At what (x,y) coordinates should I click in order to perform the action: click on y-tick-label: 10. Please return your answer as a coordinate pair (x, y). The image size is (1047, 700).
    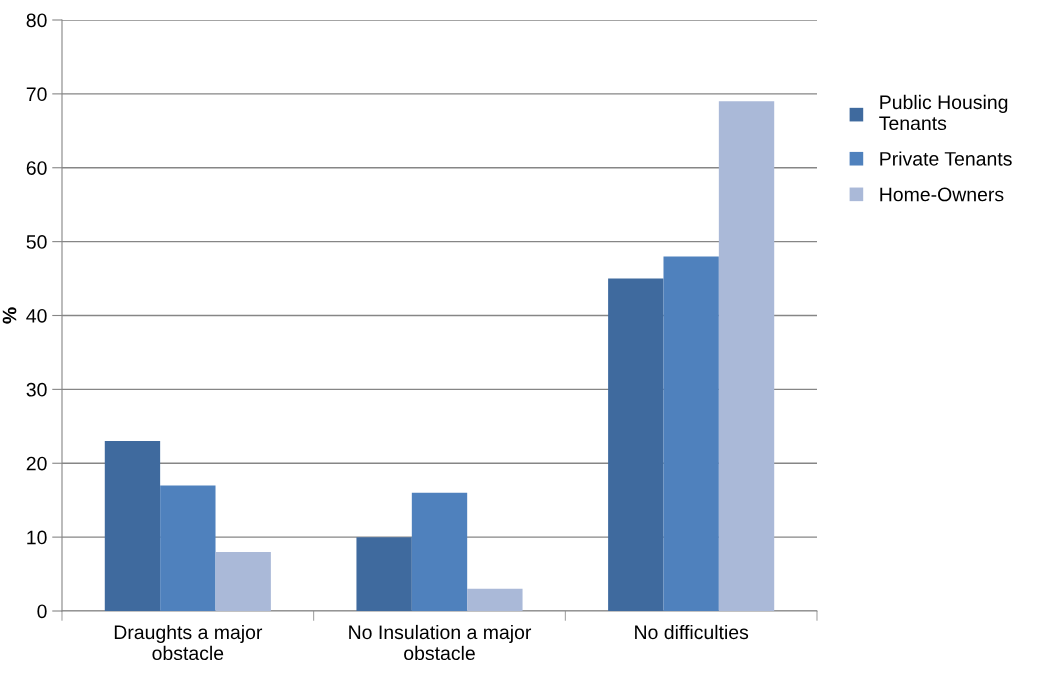
    Looking at the image, I should click on (37, 537).